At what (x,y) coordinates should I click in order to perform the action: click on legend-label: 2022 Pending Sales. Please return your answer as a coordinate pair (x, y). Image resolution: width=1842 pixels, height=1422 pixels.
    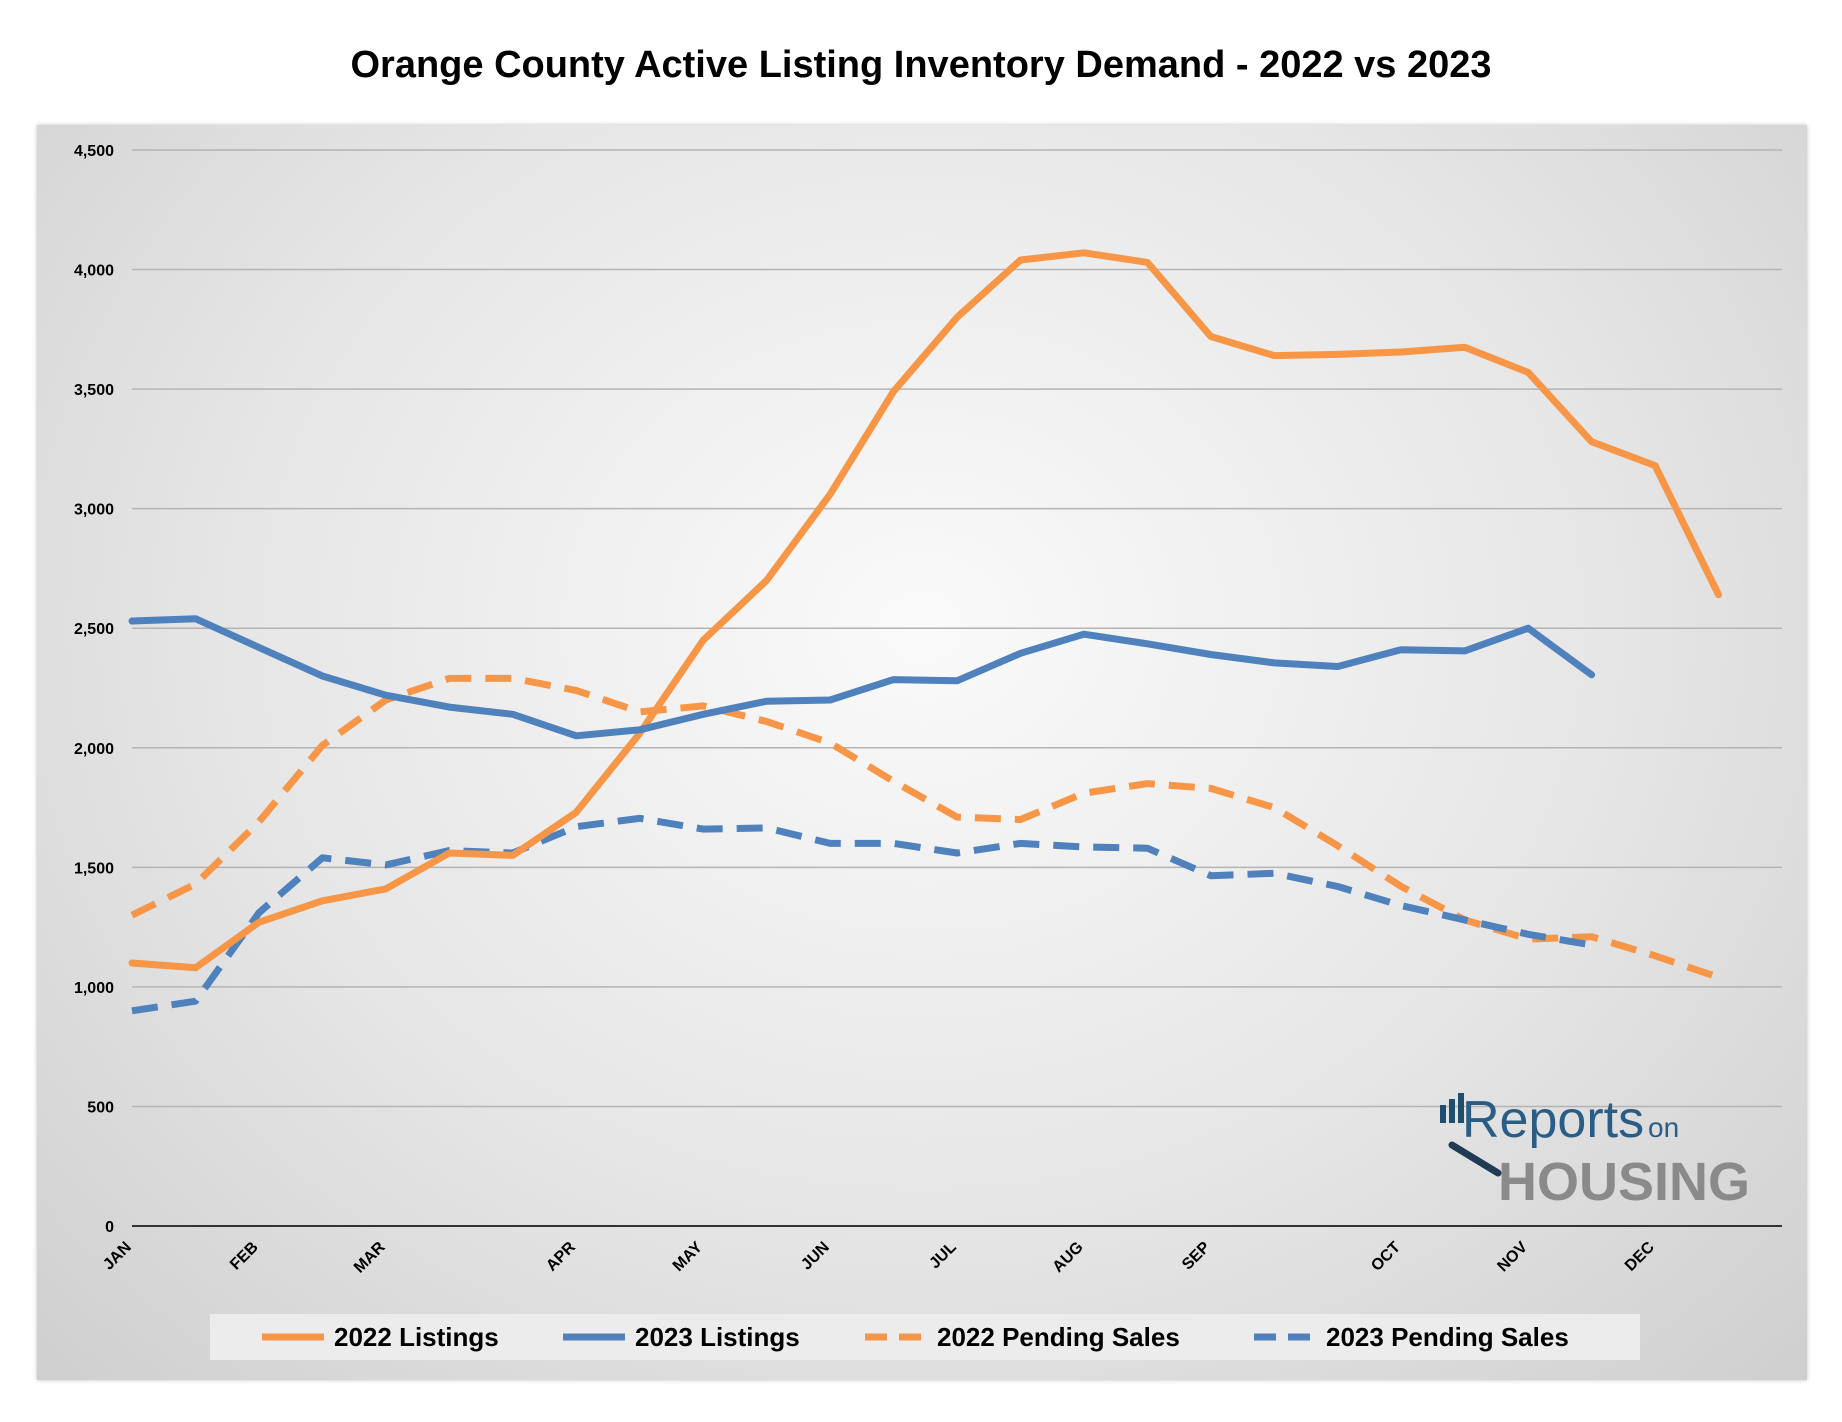
    Looking at the image, I should click on (1058, 1337).